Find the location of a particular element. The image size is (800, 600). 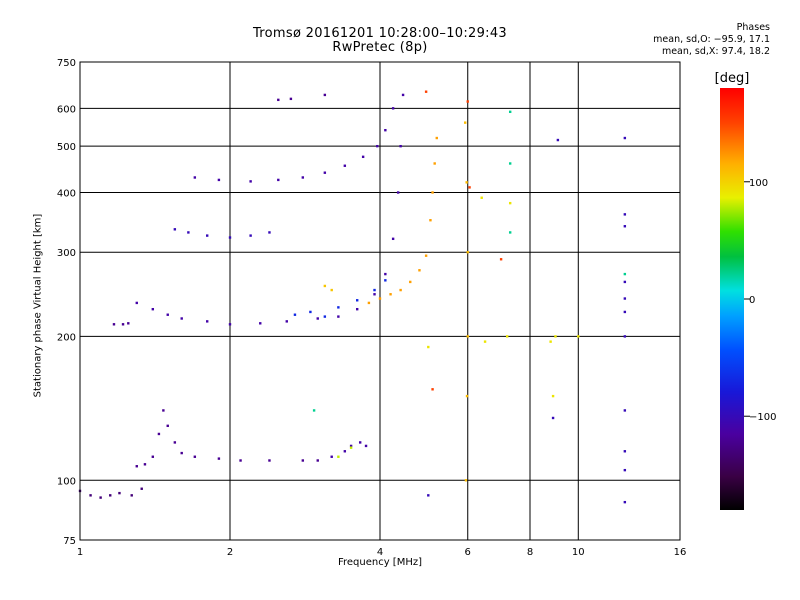

x-tick-label: 6 is located at coordinates (468, 552).